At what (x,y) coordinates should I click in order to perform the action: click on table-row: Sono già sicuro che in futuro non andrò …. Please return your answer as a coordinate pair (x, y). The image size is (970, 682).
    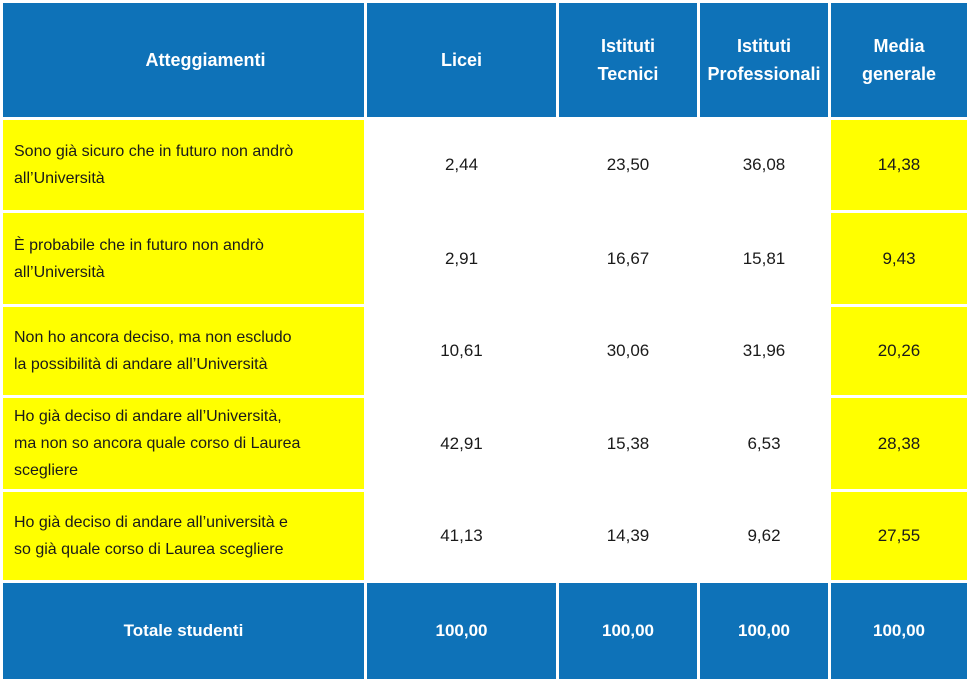
    Looking at the image, I should click on (485, 165).